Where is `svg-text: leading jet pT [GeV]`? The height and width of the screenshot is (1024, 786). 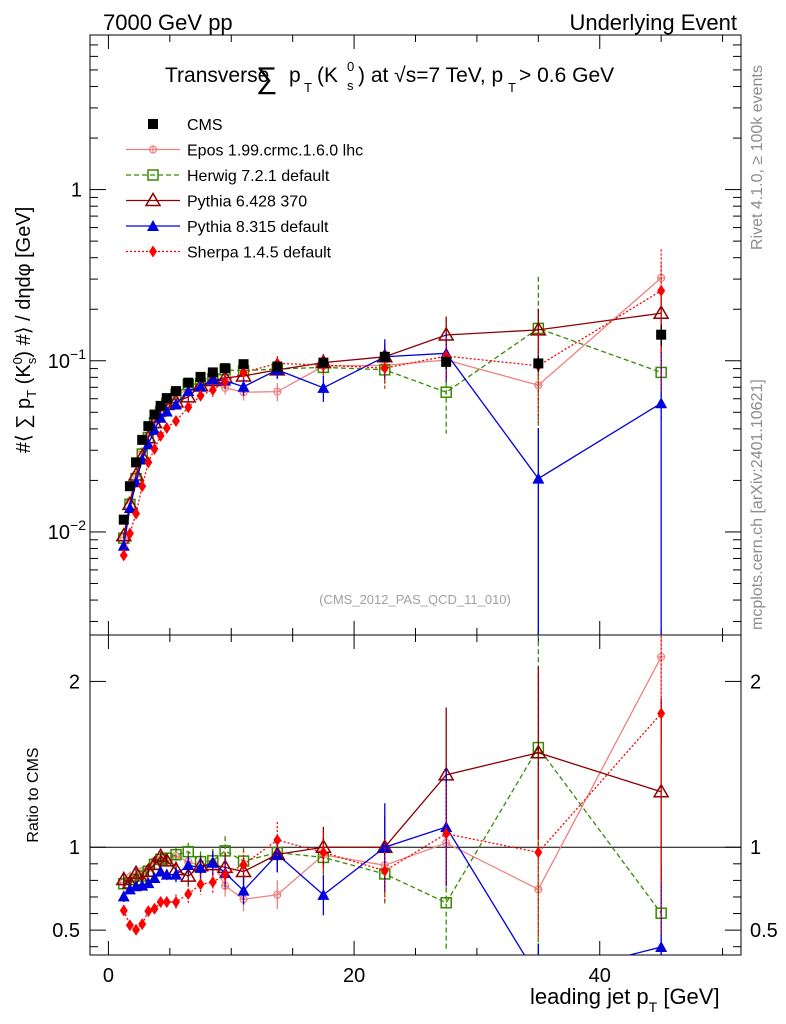
svg-text: leading jet pT [GeV] is located at coordinates (625, 999).